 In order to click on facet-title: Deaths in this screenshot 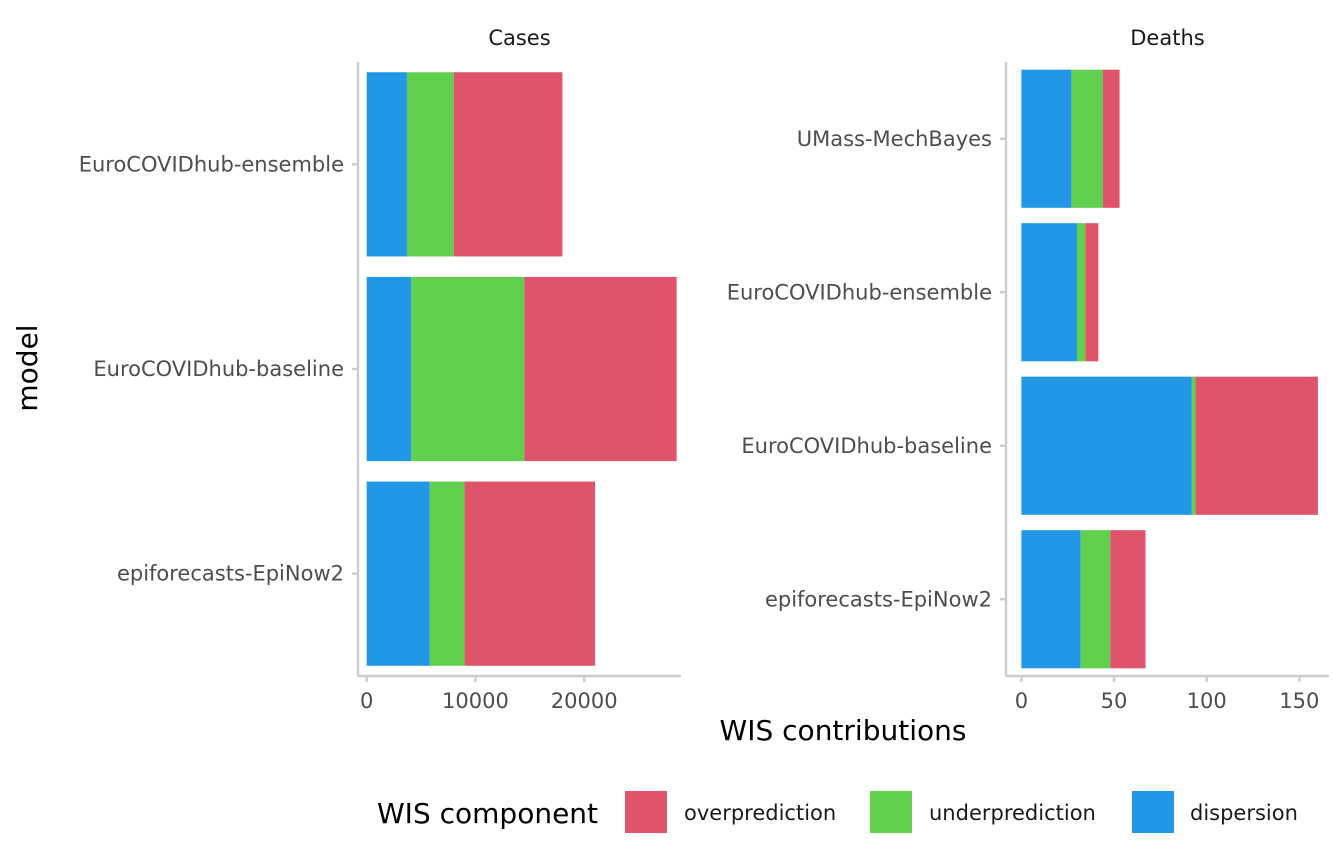, I will do `click(1167, 38)`.